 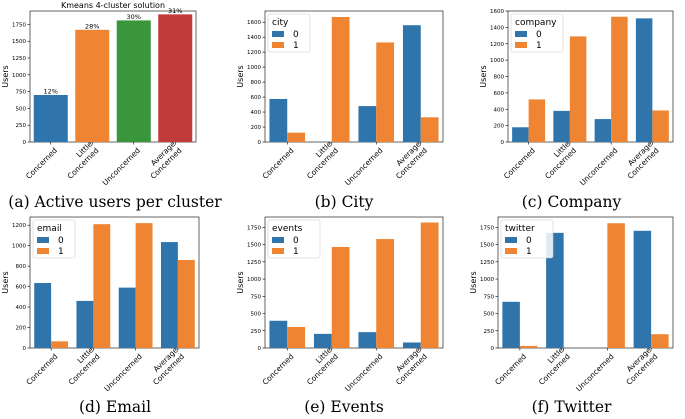 What do you see at coordinates (289, 33) in the screenshot?
I see `legend: city 01` at bounding box center [289, 33].